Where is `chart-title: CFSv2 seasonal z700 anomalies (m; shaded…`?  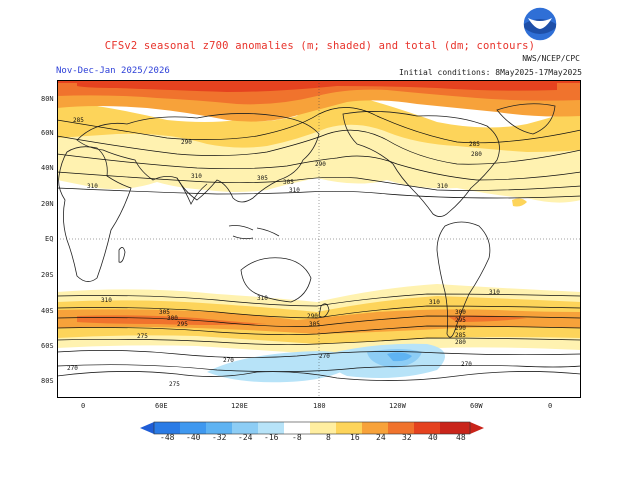 chart-title: CFSv2 seasonal z700 anomalies (m; shaded… is located at coordinates (320, 46).